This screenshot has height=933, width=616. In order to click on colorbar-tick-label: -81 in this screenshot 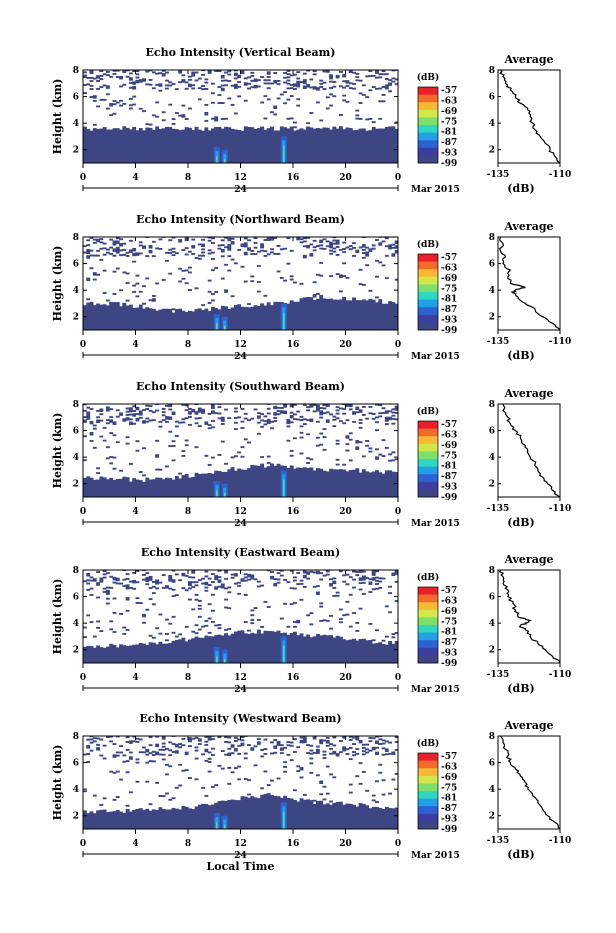, I will do `click(449, 633)`.